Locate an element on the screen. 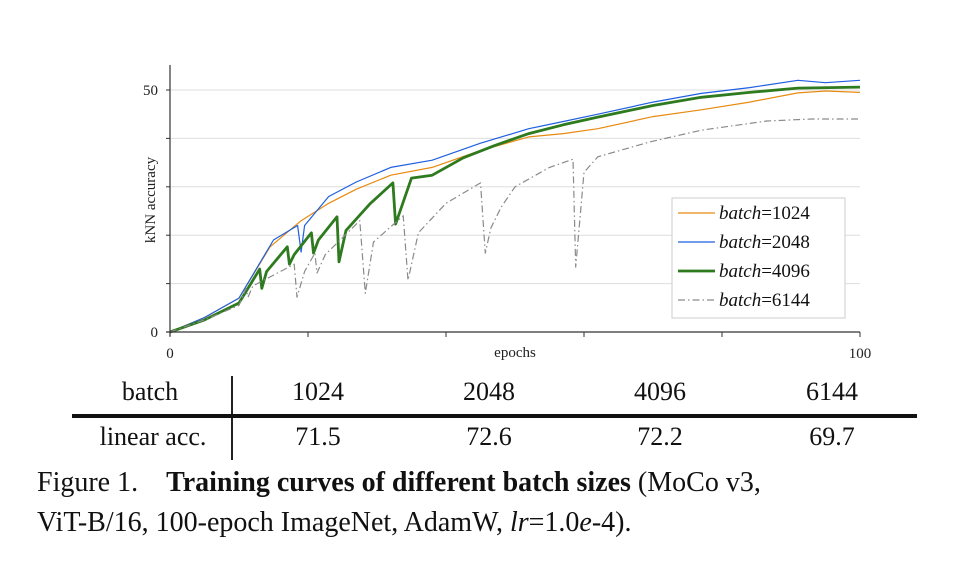 The height and width of the screenshot is (573, 973). legend: batch=1024 batch=2048 batch=4096 batch=6144 is located at coordinates (758, 258).